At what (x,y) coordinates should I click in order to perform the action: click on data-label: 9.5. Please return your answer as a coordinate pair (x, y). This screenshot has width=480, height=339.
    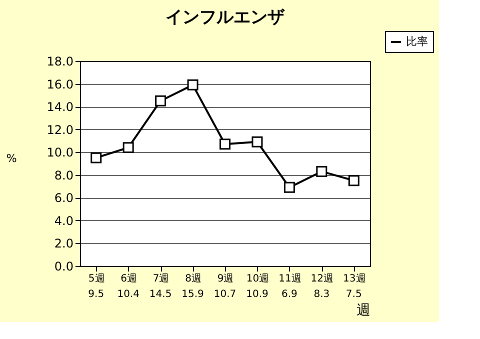
    Looking at the image, I should click on (96, 294).